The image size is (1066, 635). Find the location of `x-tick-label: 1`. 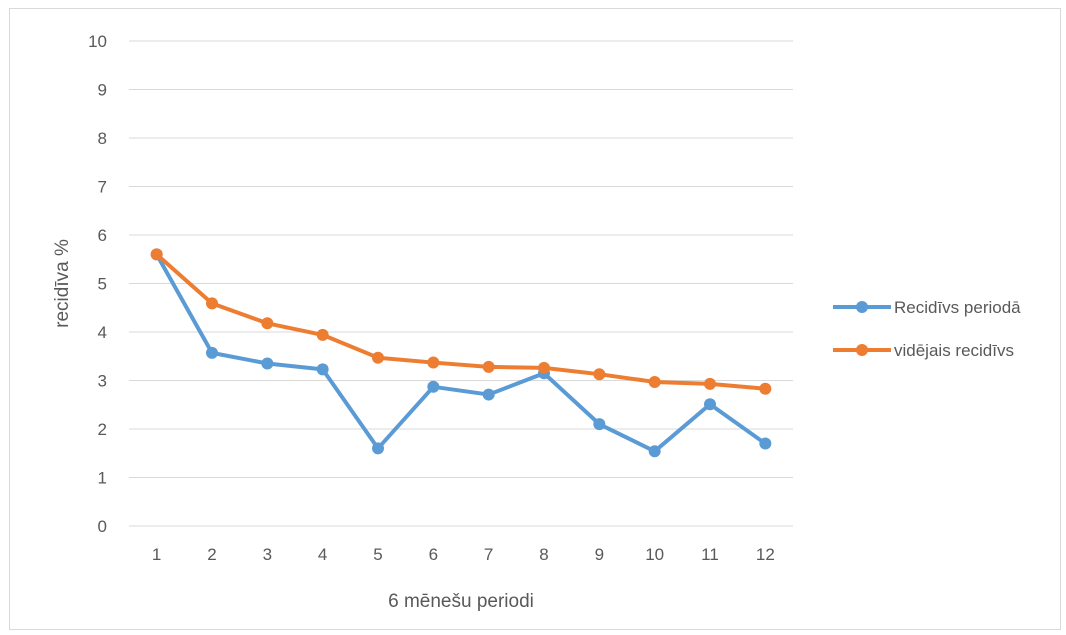

x-tick-label: 1 is located at coordinates (156, 554).